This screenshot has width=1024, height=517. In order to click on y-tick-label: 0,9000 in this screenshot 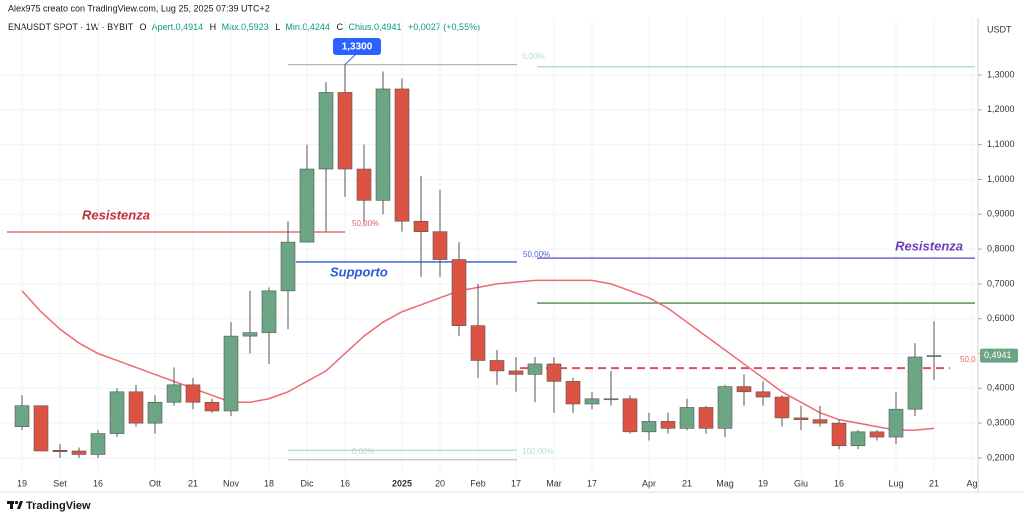, I will do `click(1001, 214)`.